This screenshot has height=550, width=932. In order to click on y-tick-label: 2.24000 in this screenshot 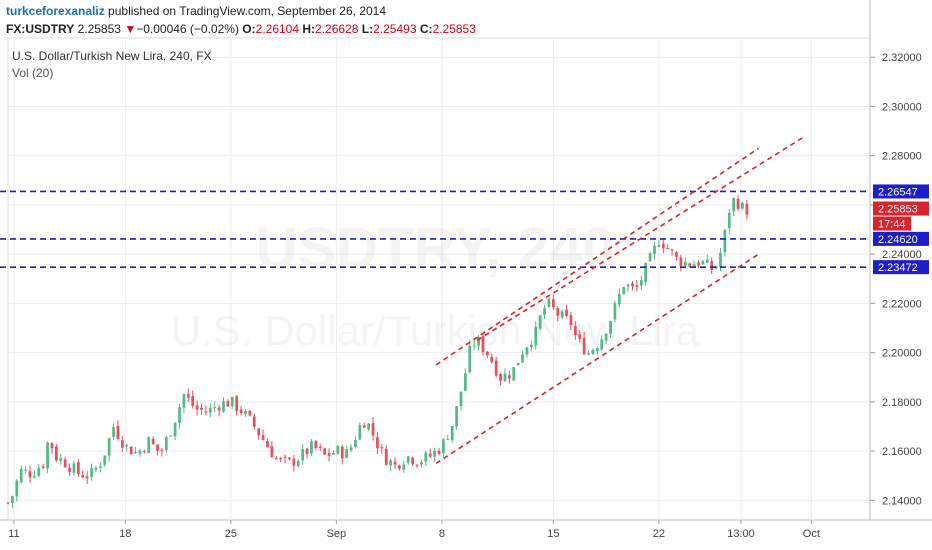, I will do `click(902, 255)`.